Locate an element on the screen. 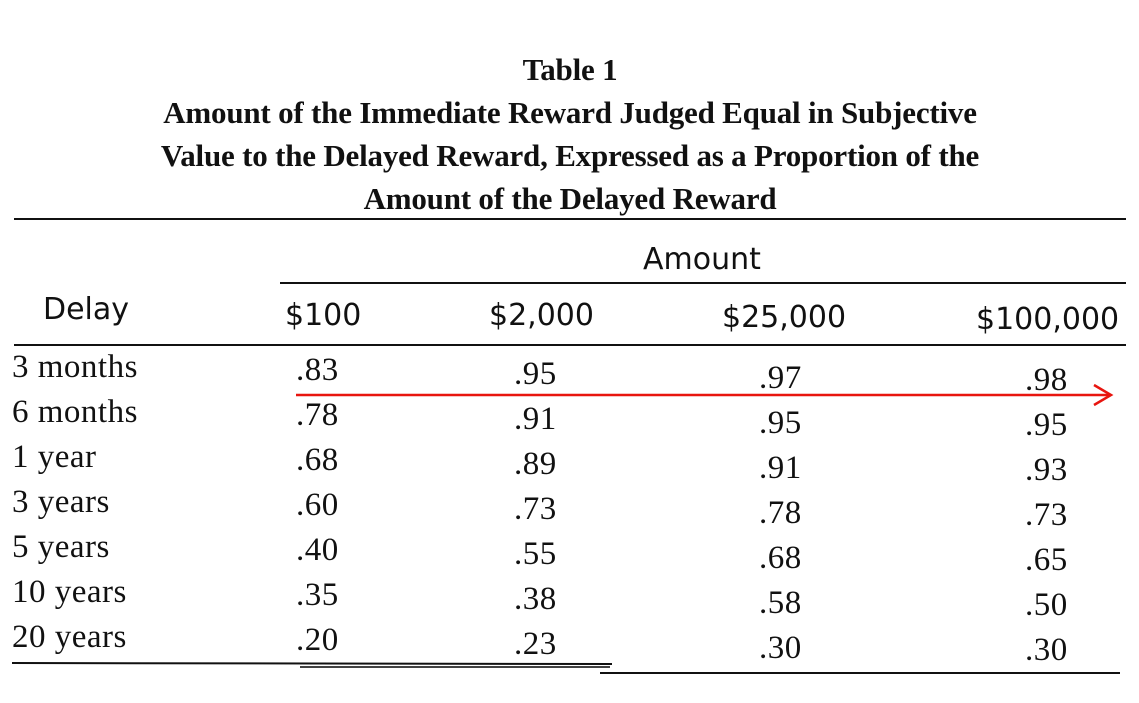  header-rule is located at coordinates (570, 345).